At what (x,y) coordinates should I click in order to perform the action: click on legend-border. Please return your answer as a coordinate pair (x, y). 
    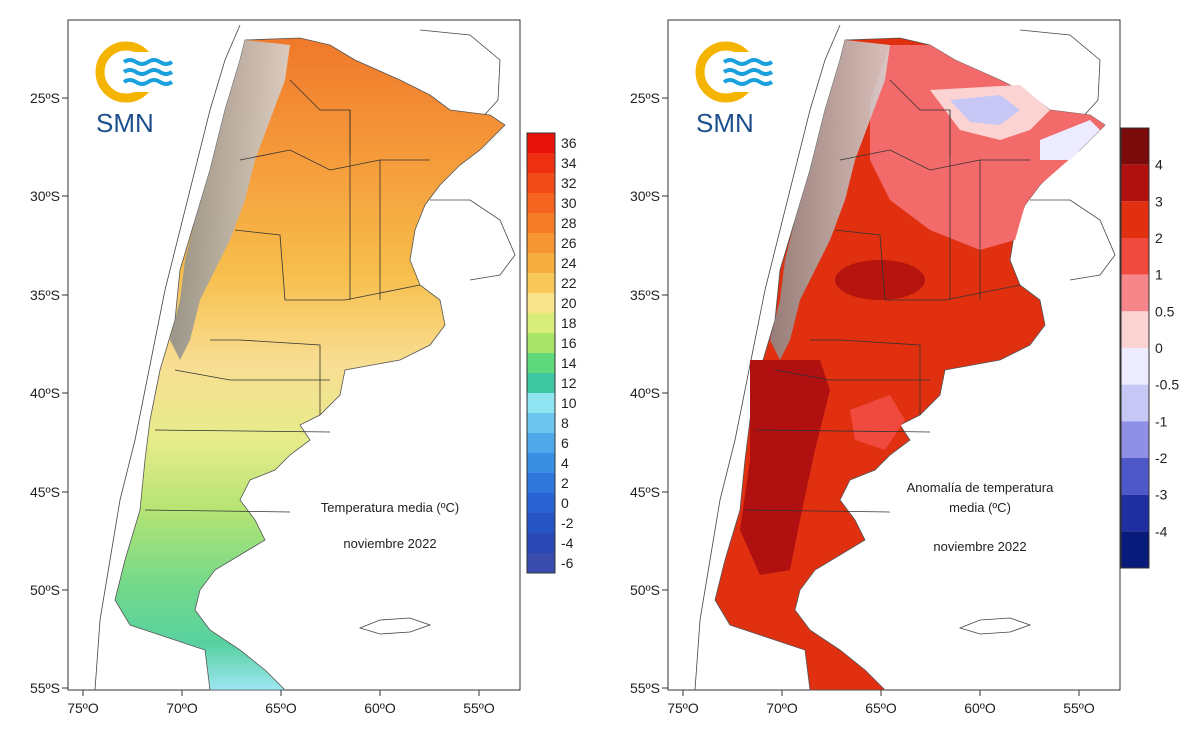
    Looking at the image, I should click on (1135, 348).